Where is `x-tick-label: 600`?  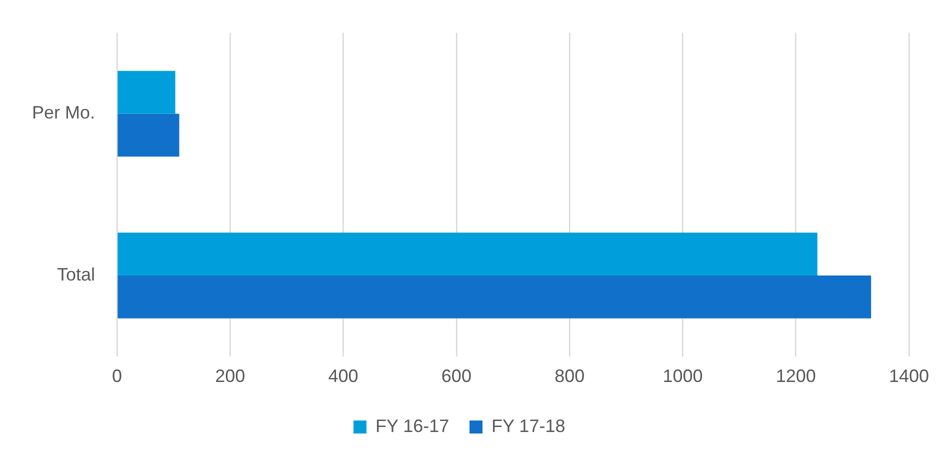
x-tick-label: 600 is located at coordinates (456, 376).